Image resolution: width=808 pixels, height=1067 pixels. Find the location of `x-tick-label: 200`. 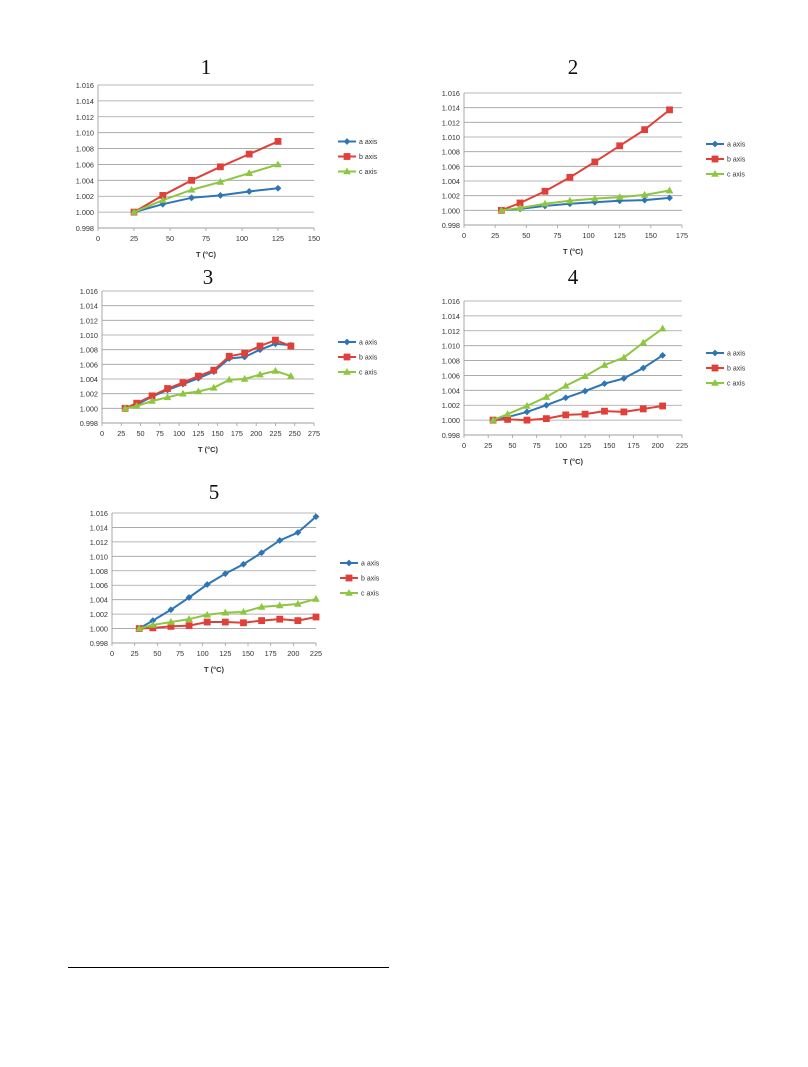

x-tick-label: 200 is located at coordinates (658, 445).